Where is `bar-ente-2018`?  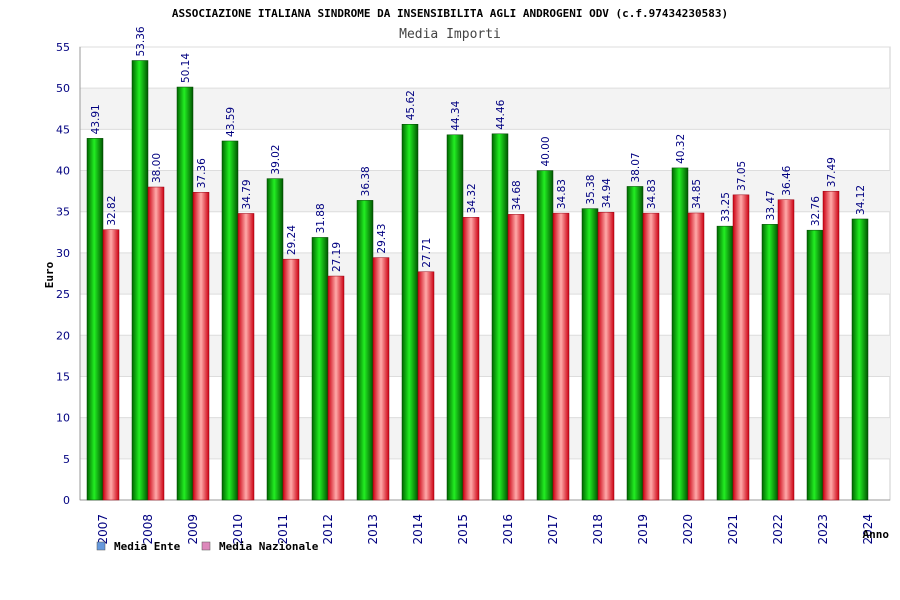 bar-ente-2018 is located at coordinates (590, 354).